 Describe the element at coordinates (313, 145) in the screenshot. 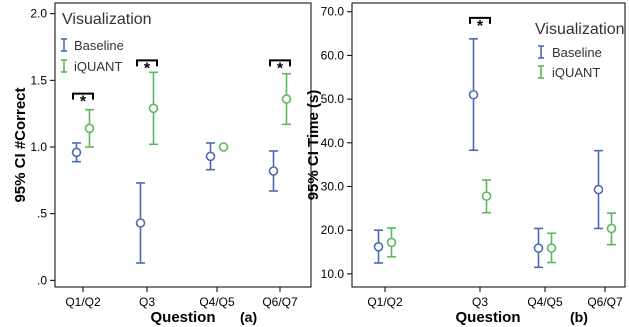

I see `y-axis-label: 95% CI Time (s)` at that location.